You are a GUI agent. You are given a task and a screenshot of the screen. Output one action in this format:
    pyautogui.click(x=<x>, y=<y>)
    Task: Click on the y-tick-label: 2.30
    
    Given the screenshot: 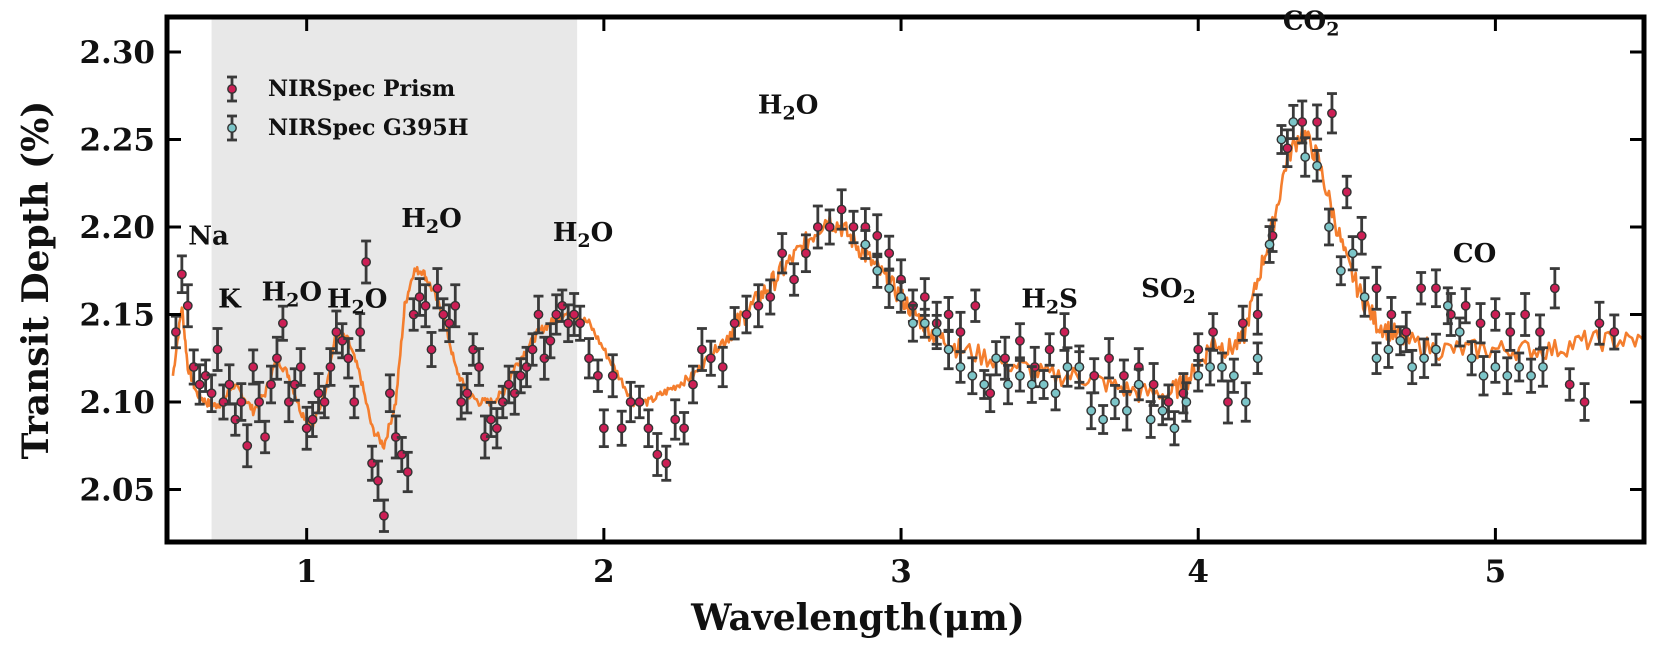 What is the action you would take?
    pyautogui.click(x=117, y=53)
    